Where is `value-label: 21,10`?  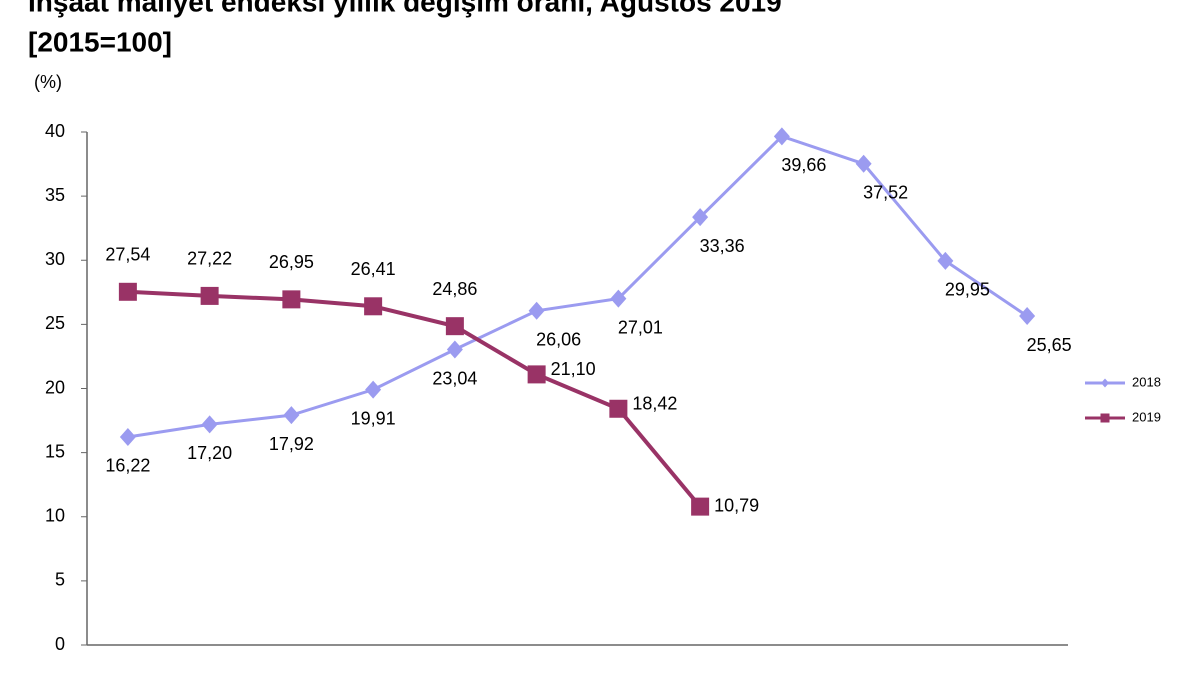 value-label: 21,10 is located at coordinates (573, 369).